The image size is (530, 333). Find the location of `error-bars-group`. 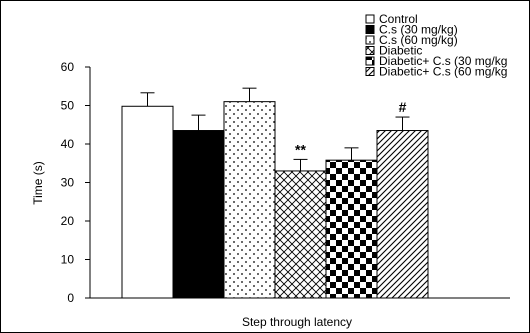

error-bars-group is located at coordinates (275, 129).